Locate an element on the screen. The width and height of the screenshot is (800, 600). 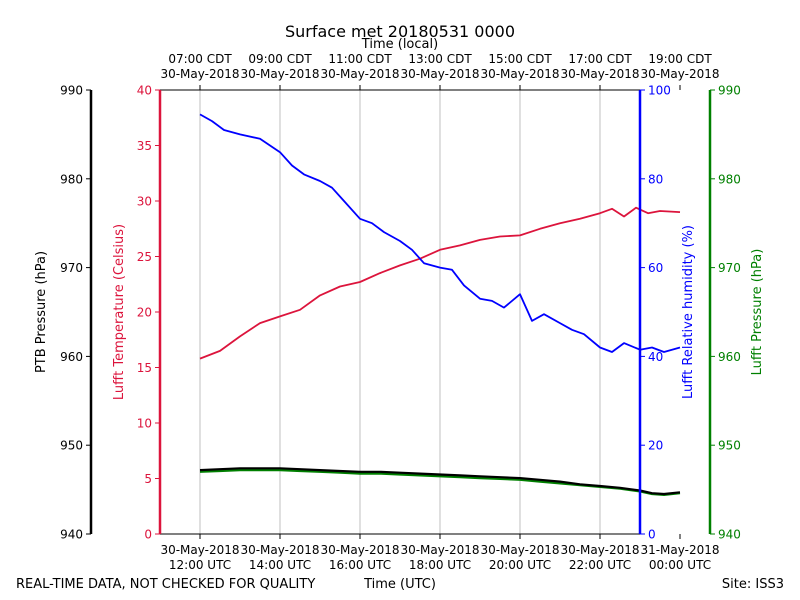
ptb-pressure-axis-tick-label: 990 is located at coordinates (71, 91).